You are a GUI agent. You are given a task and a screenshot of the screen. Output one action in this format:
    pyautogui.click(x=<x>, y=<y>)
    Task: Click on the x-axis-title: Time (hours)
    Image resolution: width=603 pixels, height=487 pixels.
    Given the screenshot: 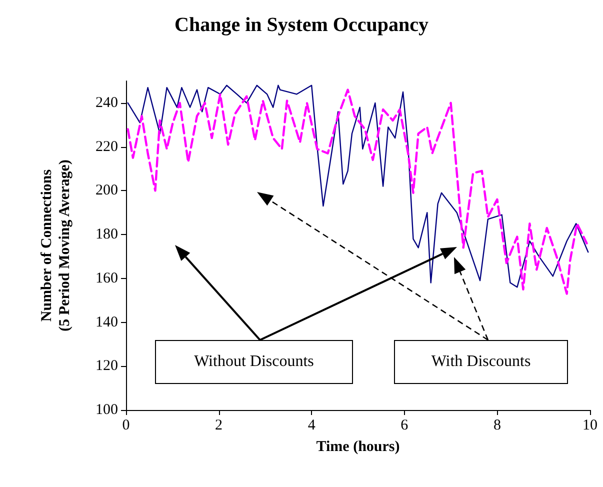 What is the action you would take?
    pyautogui.click(x=358, y=446)
    